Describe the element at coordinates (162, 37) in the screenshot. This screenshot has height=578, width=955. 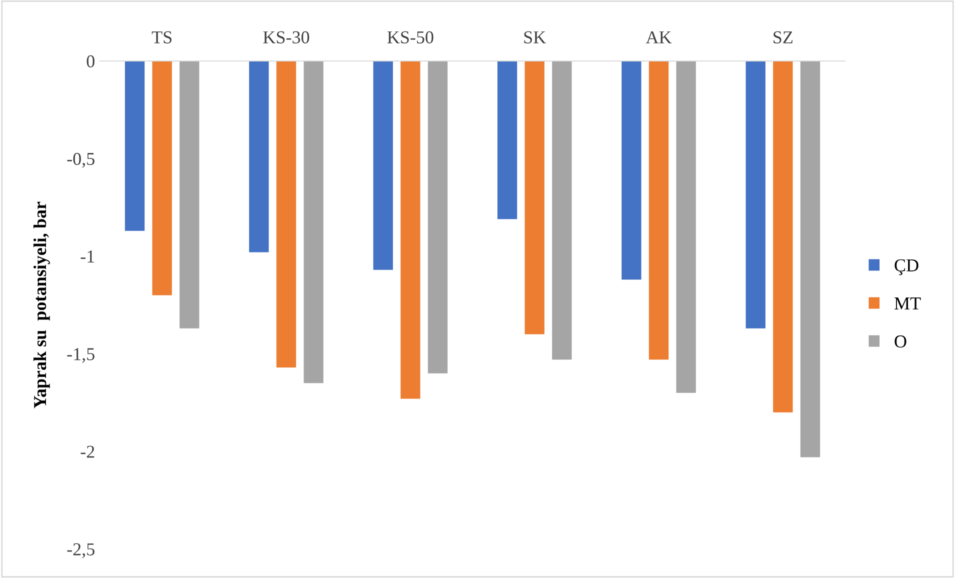
I see `x-tick-label: TS` at that location.